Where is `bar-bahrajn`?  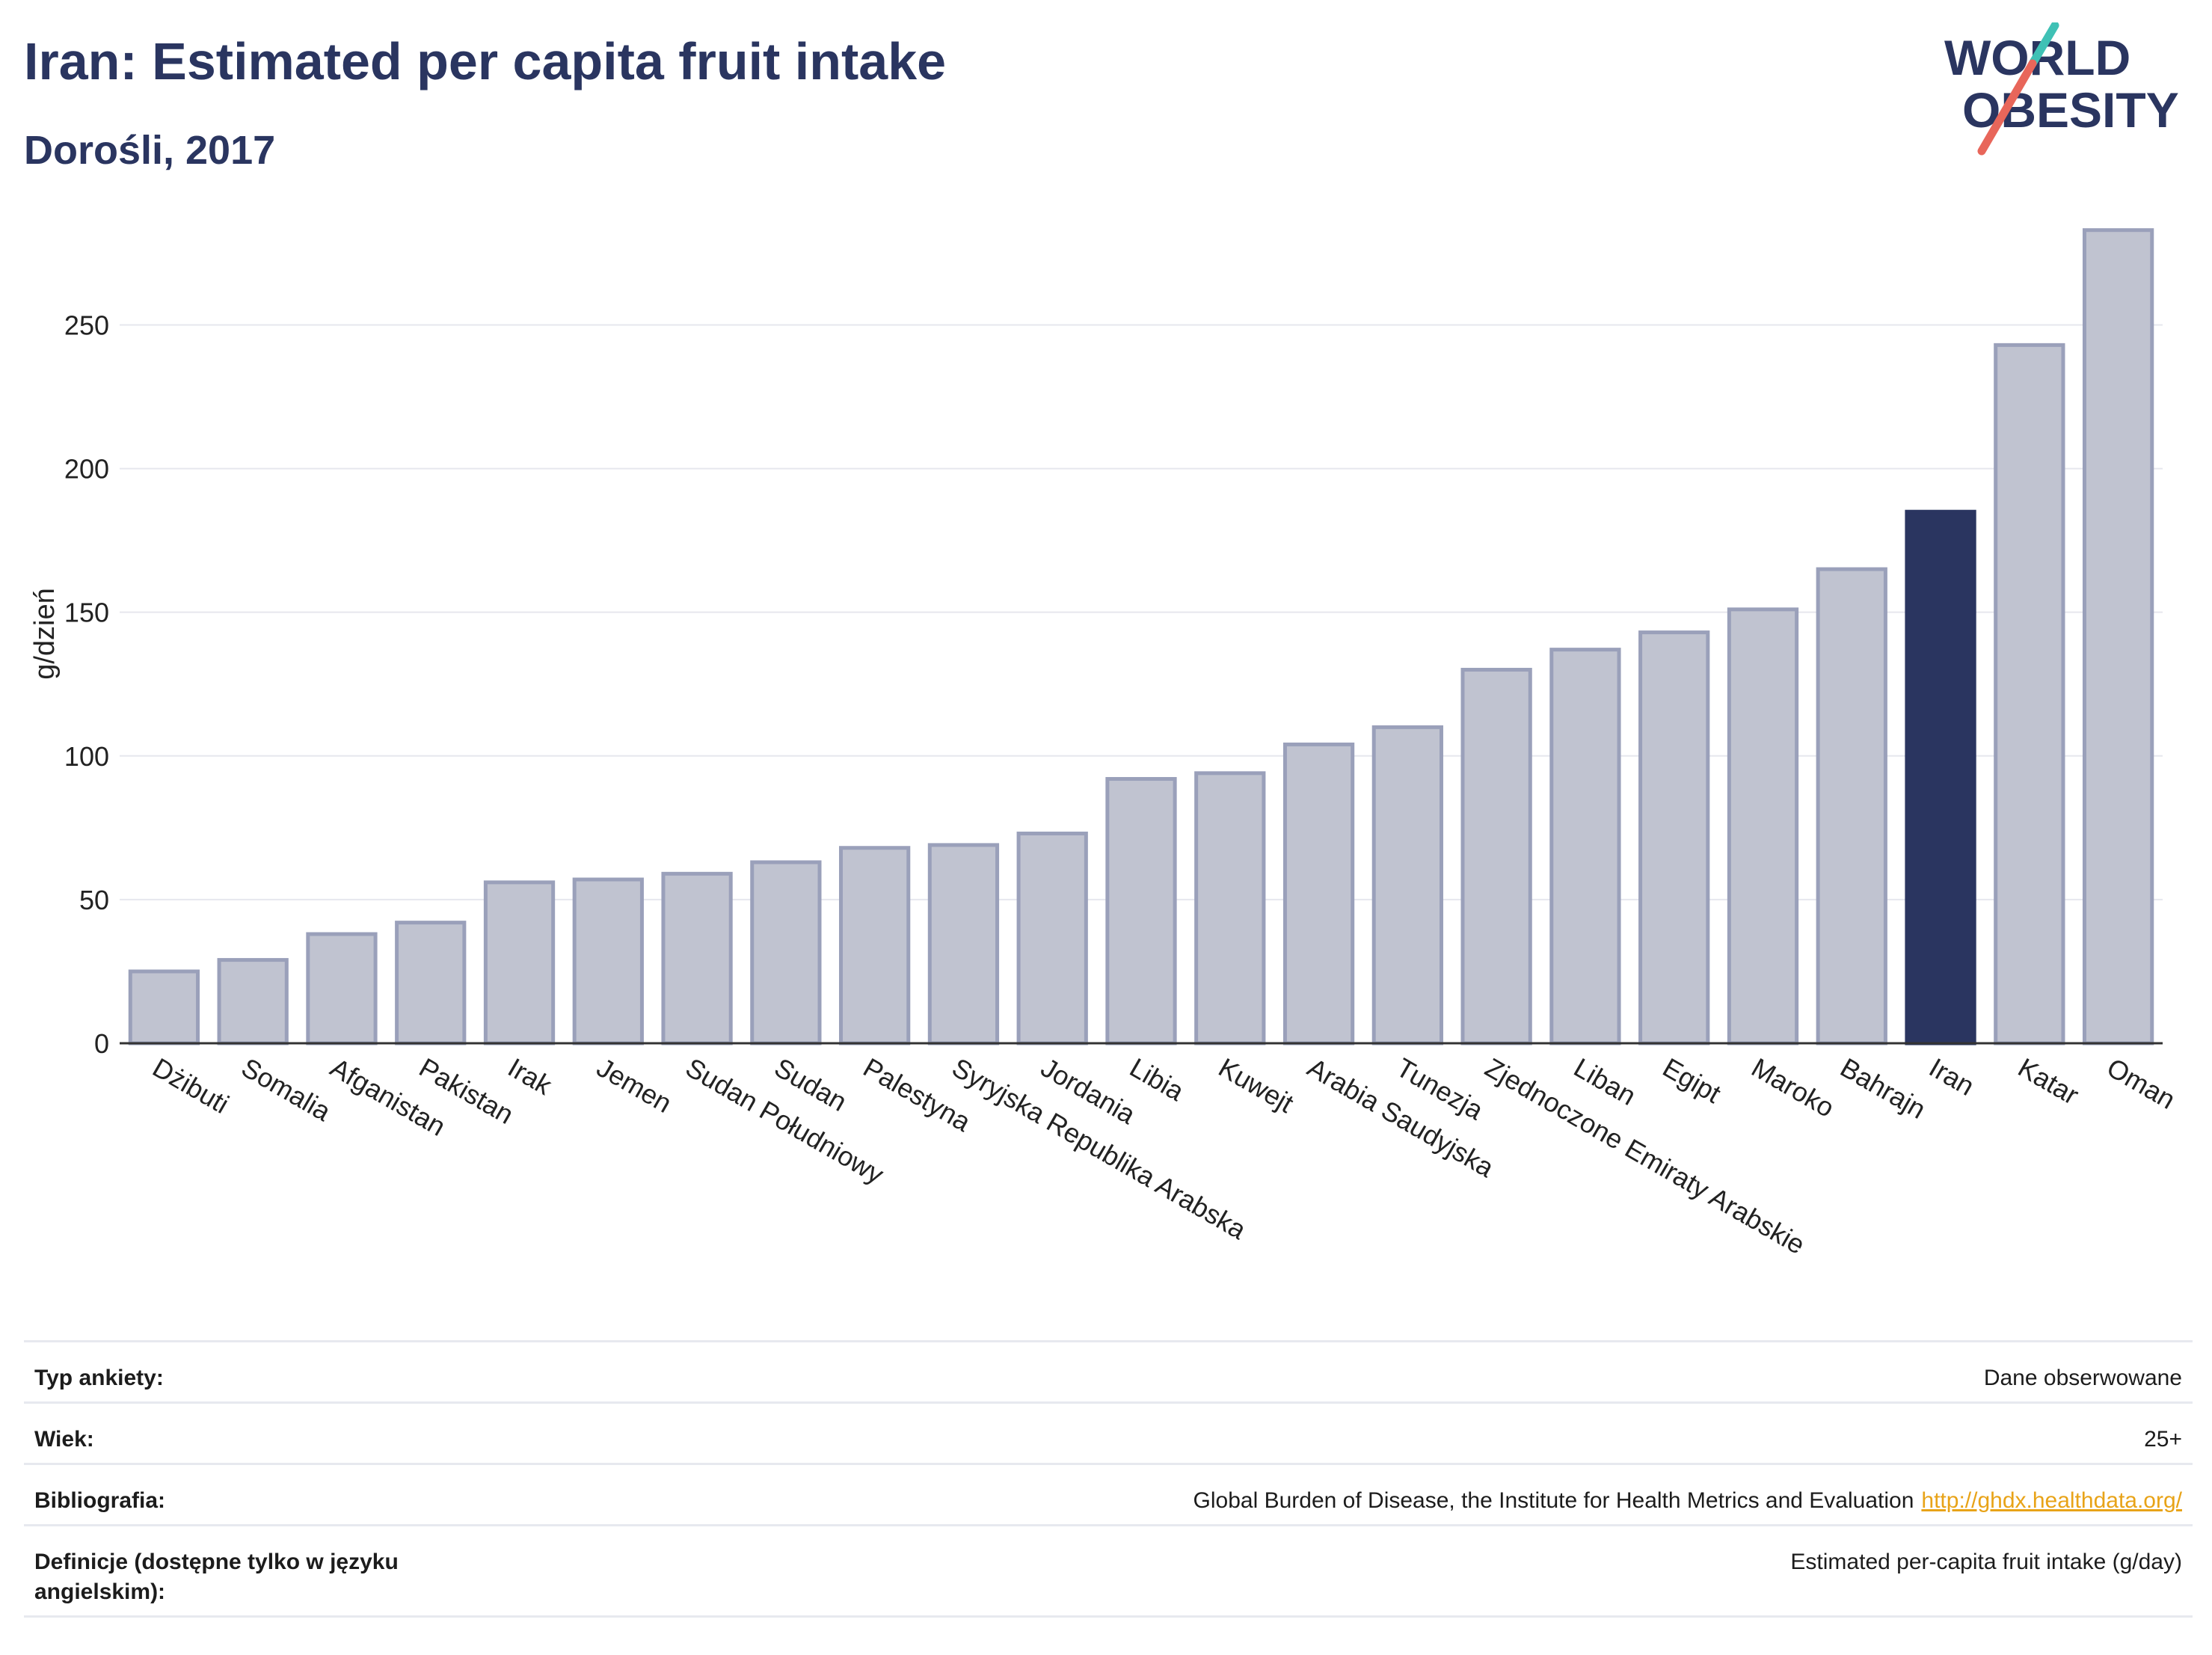
bar-bahrajn is located at coordinates (1851, 806).